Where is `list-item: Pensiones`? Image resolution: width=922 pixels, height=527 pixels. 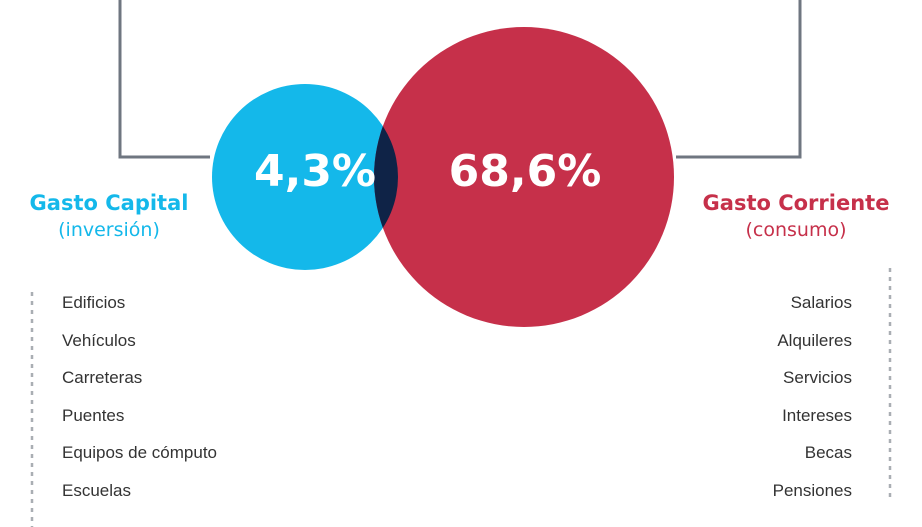 list-item: Pensiones is located at coordinates (812, 490).